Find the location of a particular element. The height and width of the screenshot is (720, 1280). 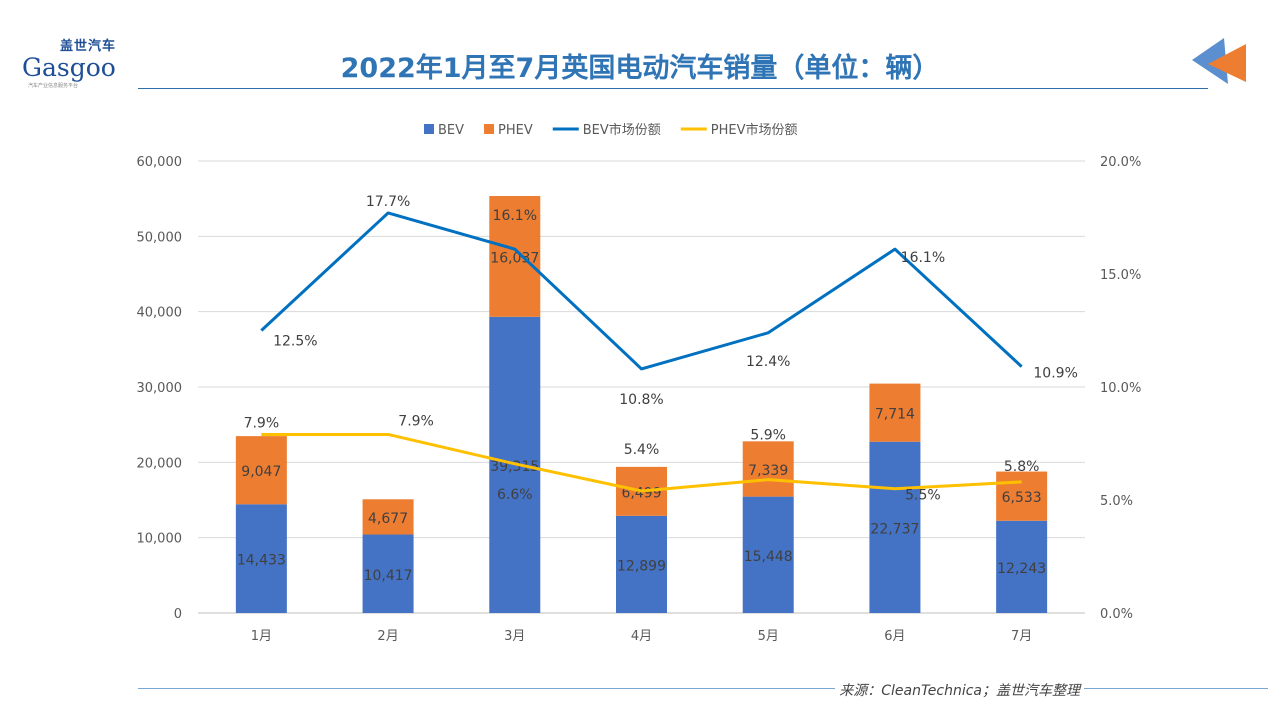

legend-label: PHEV市场份额 is located at coordinates (754, 130).